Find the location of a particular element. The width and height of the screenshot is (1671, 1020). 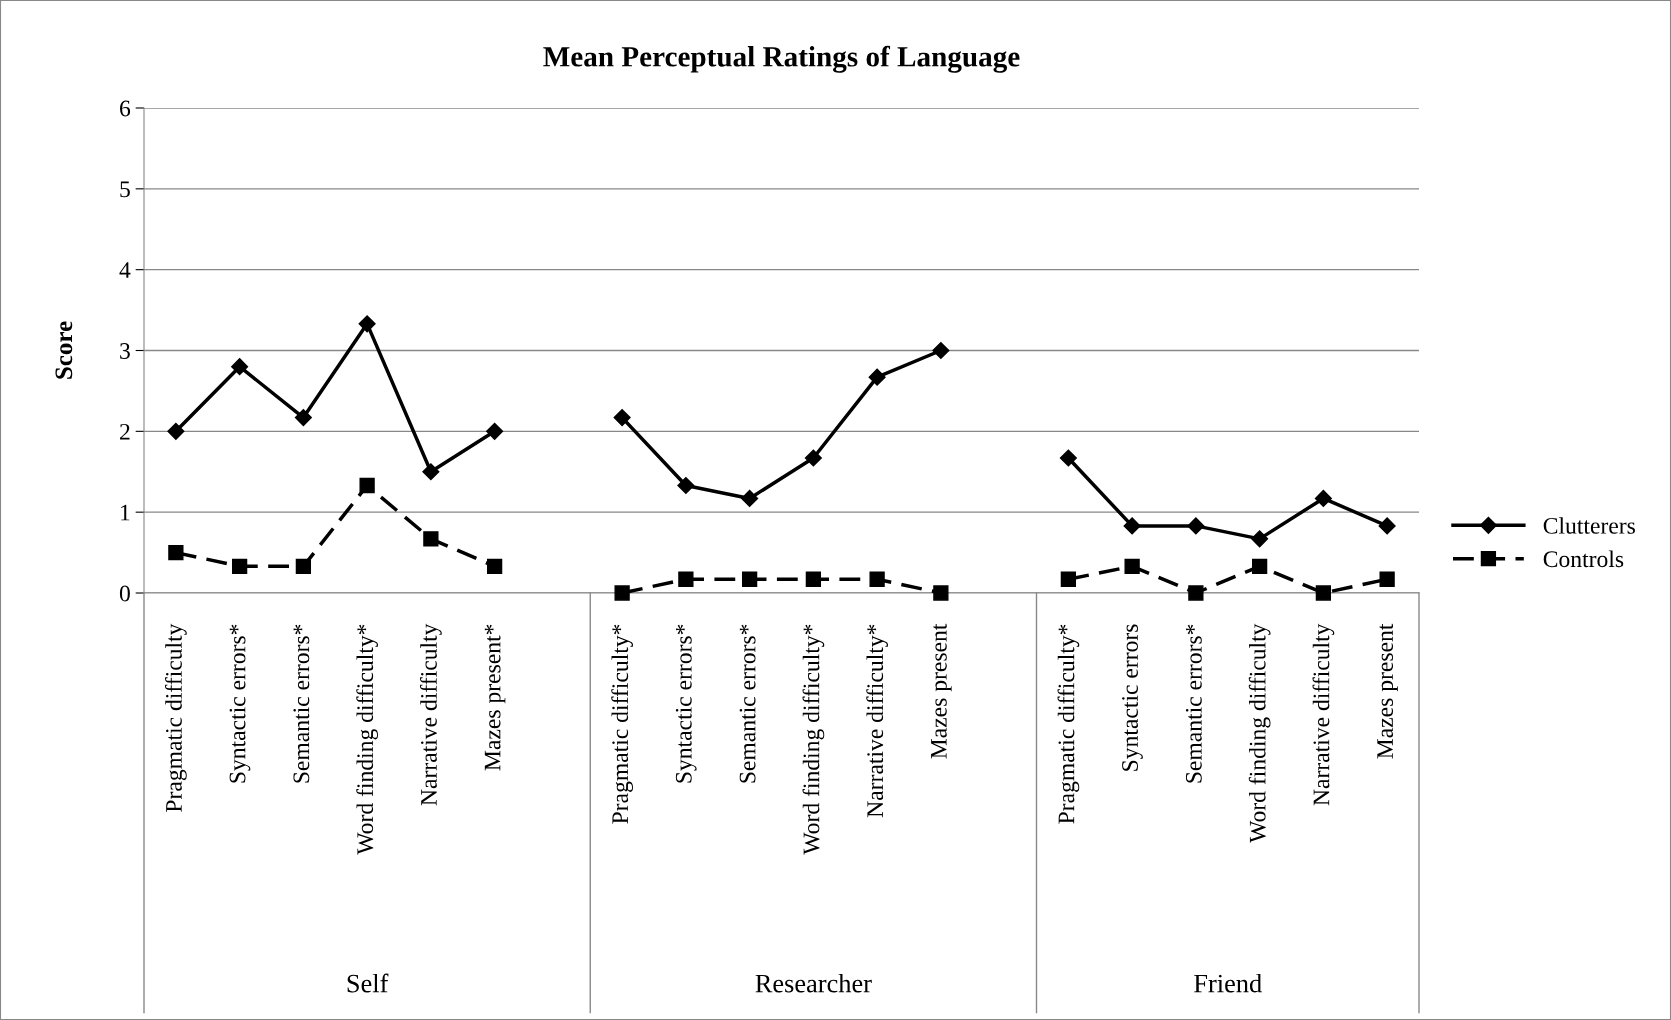

x-tick-label: Pragmatic difficulty is located at coordinates (176, 717).